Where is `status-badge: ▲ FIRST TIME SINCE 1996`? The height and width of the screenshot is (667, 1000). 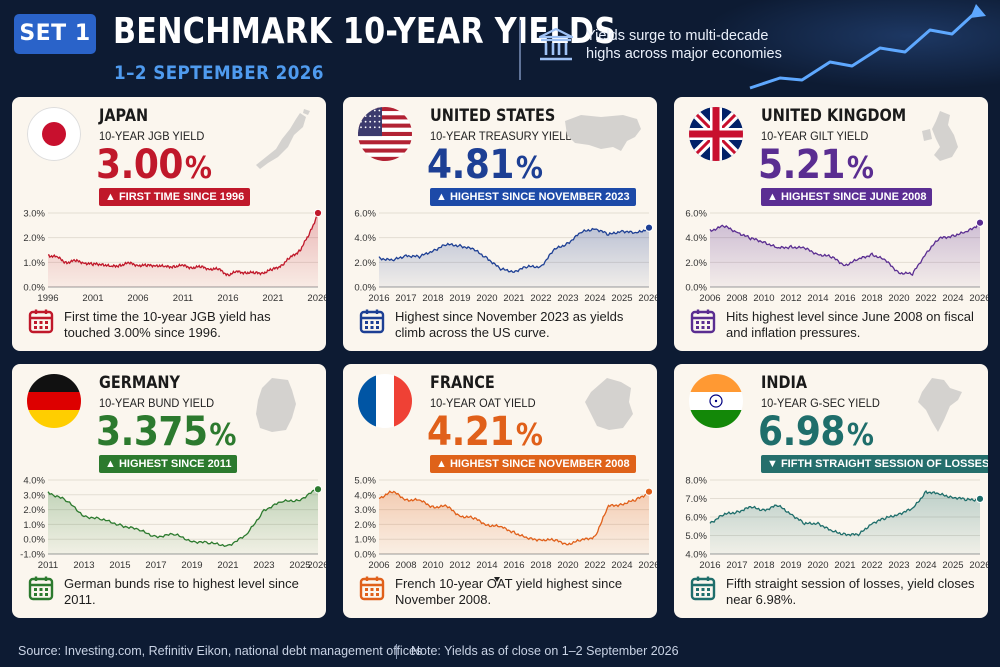
status-badge: ▲ FIRST TIME SINCE 1996 is located at coordinates (175, 197).